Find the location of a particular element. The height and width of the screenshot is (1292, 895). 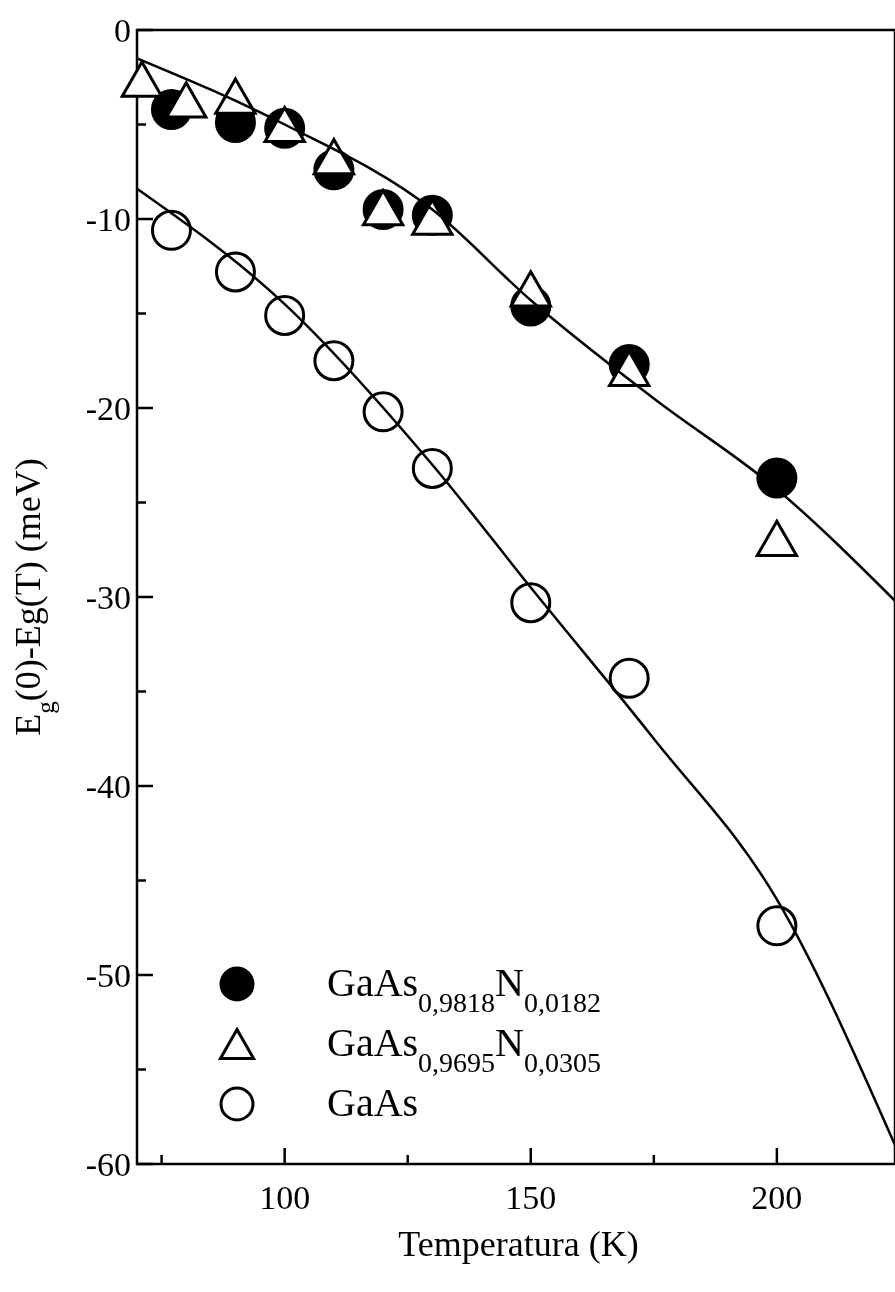

y-tick-label: -20 is located at coordinates (108, 408).